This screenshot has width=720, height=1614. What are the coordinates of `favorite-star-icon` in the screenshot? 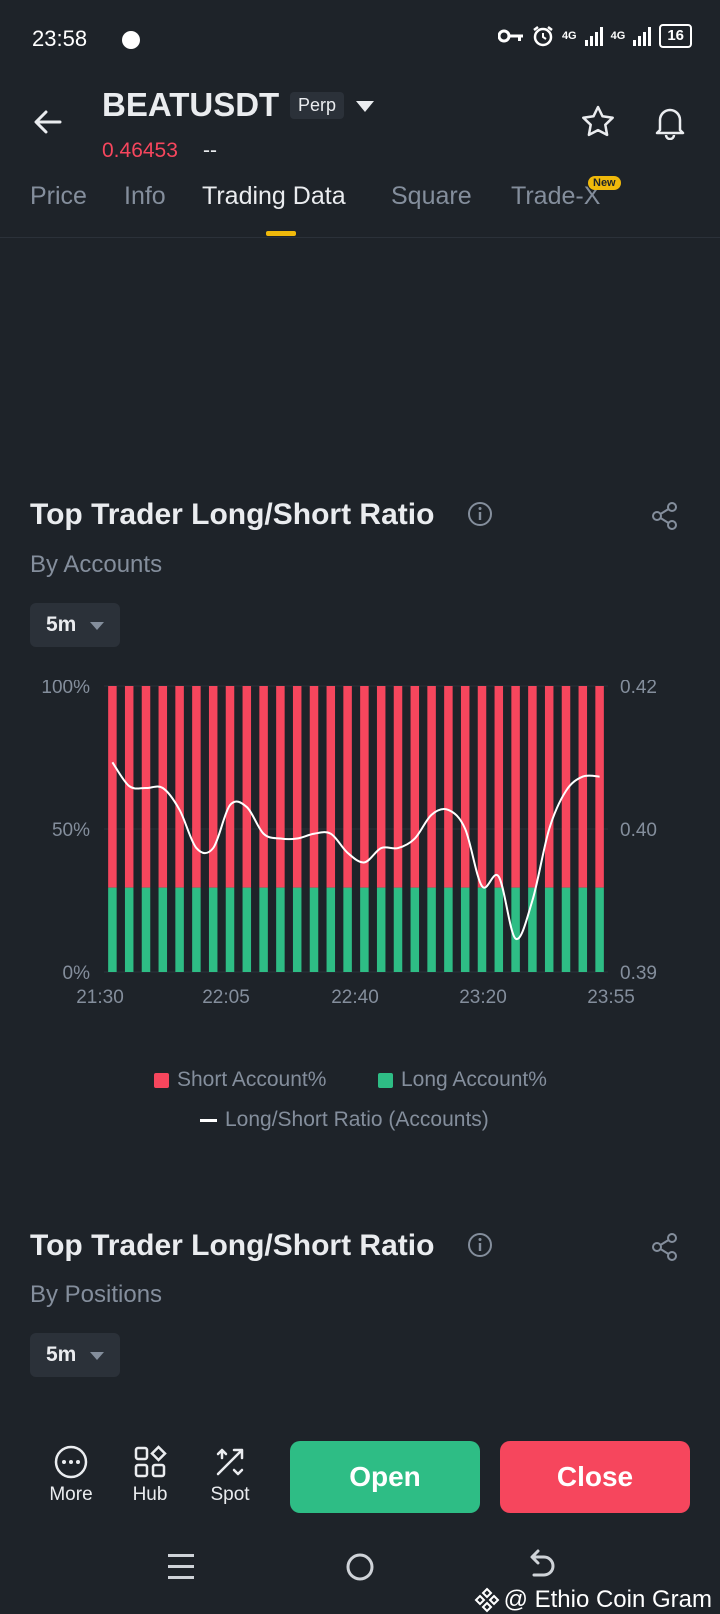 It's located at (598, 122).